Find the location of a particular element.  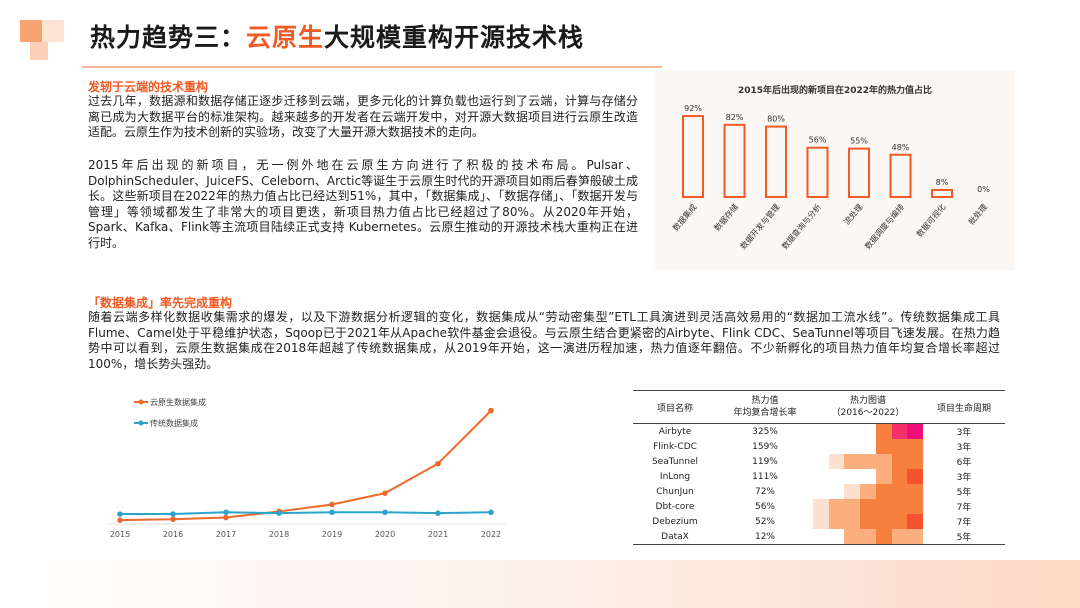

bar-value-label-5: 48% is located at coordinates (901, 147).